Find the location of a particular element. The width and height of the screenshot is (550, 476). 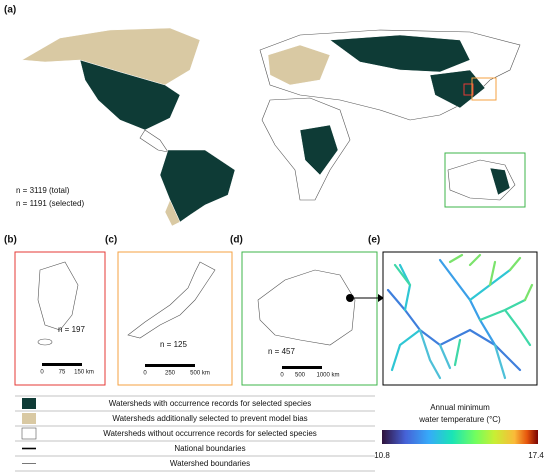

n-count: n = 457 is located at coordinates (281, 351).